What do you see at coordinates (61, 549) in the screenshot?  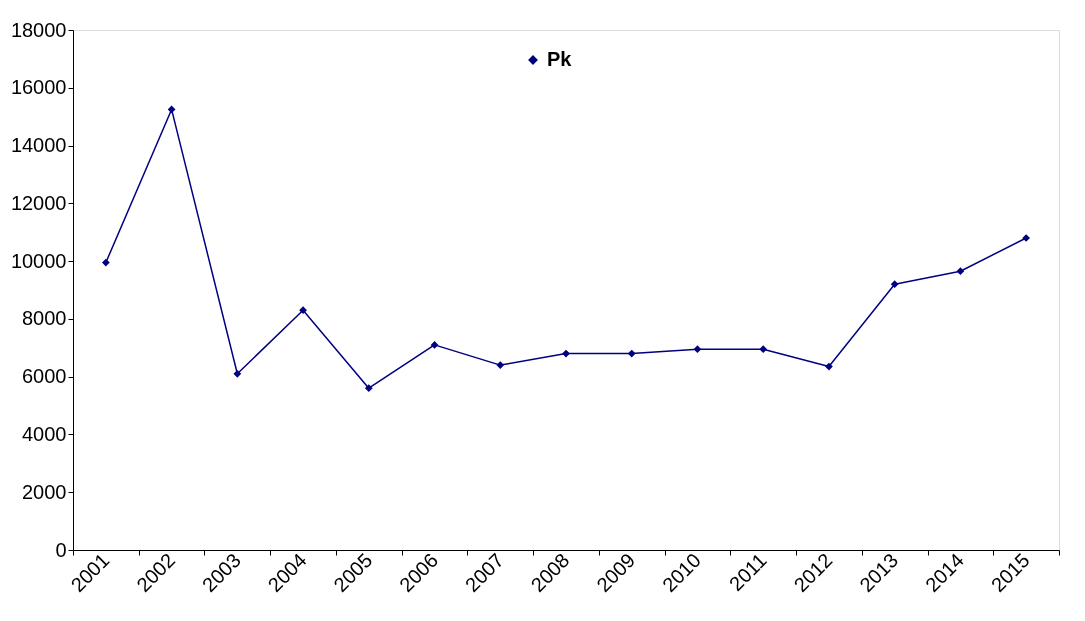 I see `y-tick-label: 0` at bounding box center [61, 549].